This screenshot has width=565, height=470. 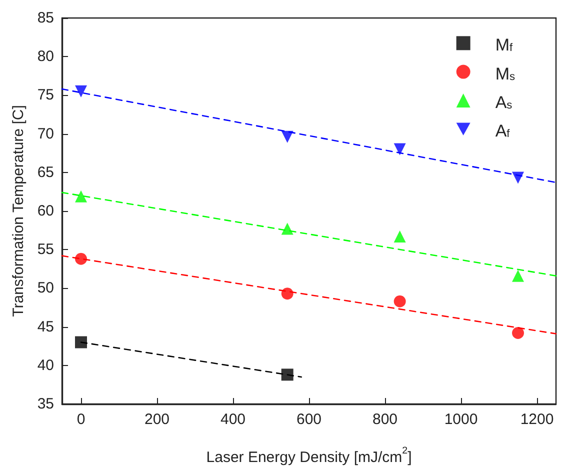 I want to click on y-tick-label: 40, so click(x=45, y=365).